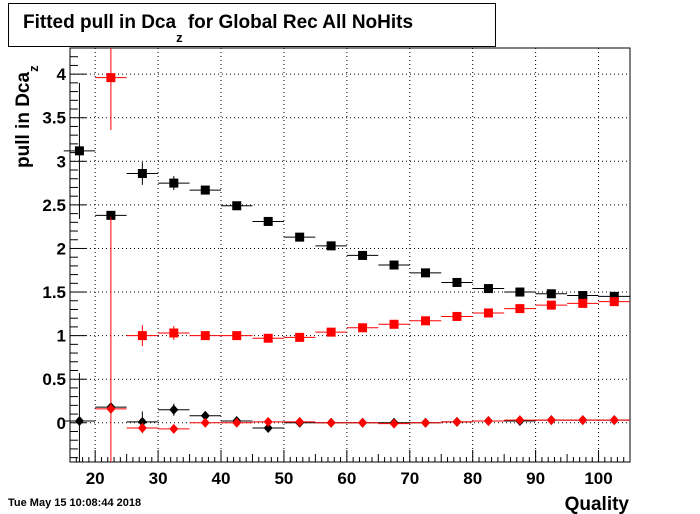  What do you see at coordinates (283, 478) in the screenshot?
I see `x-tick-label: 50` at bounding box center [283, 478].